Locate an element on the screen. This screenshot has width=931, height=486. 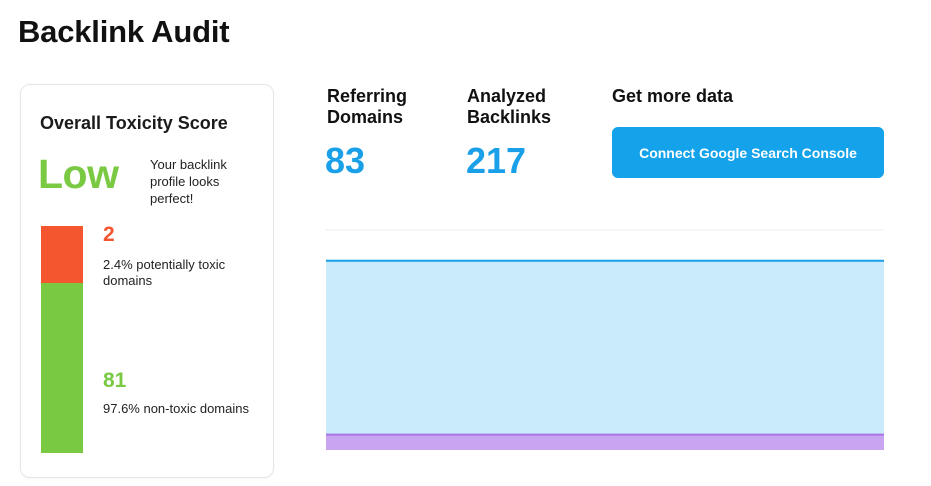
connect-google-search-console-button: Connect Google Search Console is located at coordinates (748, 152).